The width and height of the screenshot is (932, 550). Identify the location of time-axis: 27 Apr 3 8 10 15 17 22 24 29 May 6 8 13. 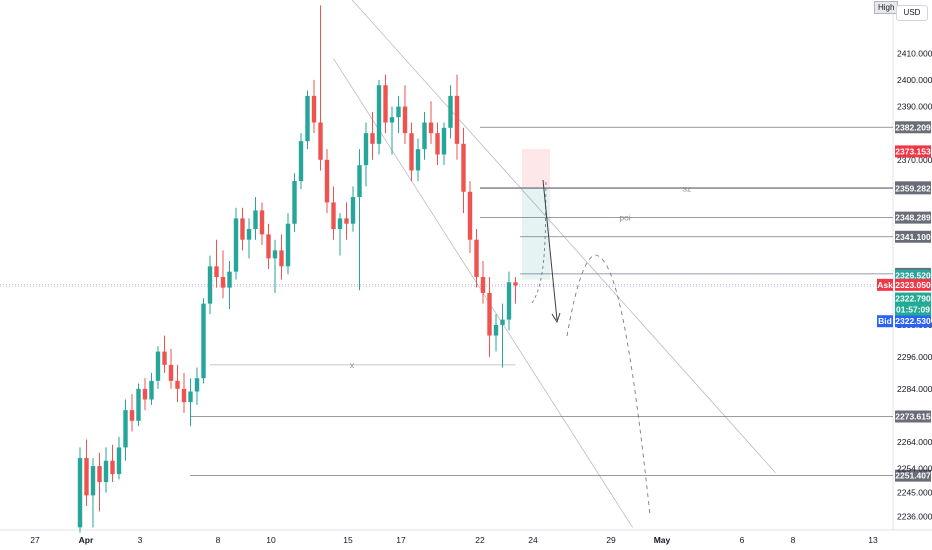
(454, 540).